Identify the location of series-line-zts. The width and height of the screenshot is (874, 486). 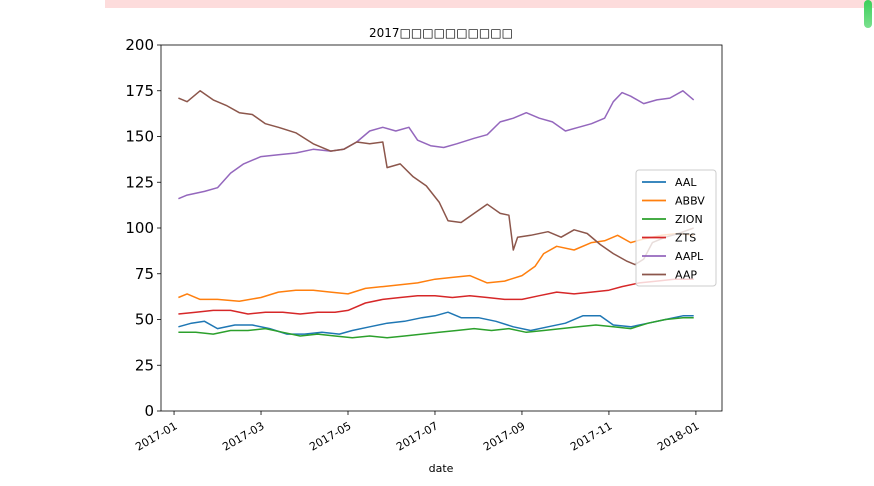
(436, 296).